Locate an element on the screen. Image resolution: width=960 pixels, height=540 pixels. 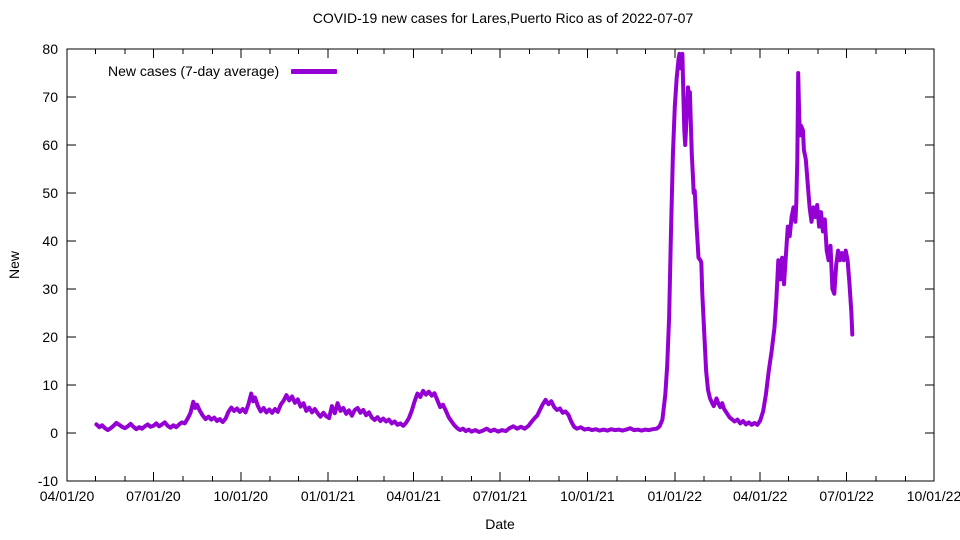
legend-label: New cases (7-day average) is located at coordinates (194, 71).